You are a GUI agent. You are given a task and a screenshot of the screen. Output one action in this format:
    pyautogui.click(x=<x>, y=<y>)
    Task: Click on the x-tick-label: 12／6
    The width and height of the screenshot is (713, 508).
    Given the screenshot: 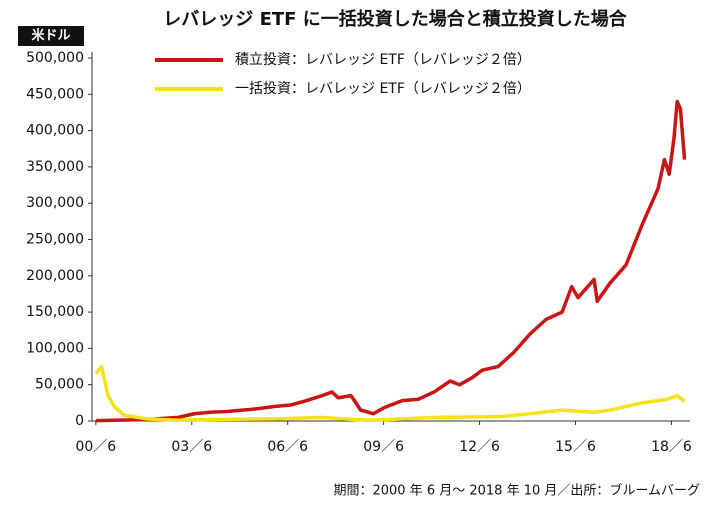 What is the action you would take?
    pyautogui.click(x=479, y=447)
    